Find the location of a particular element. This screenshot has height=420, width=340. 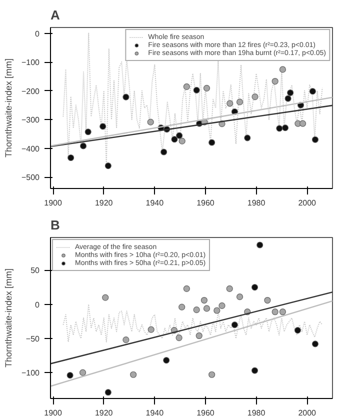

y-tick-label: −500 is located at coordinates (30, 177).